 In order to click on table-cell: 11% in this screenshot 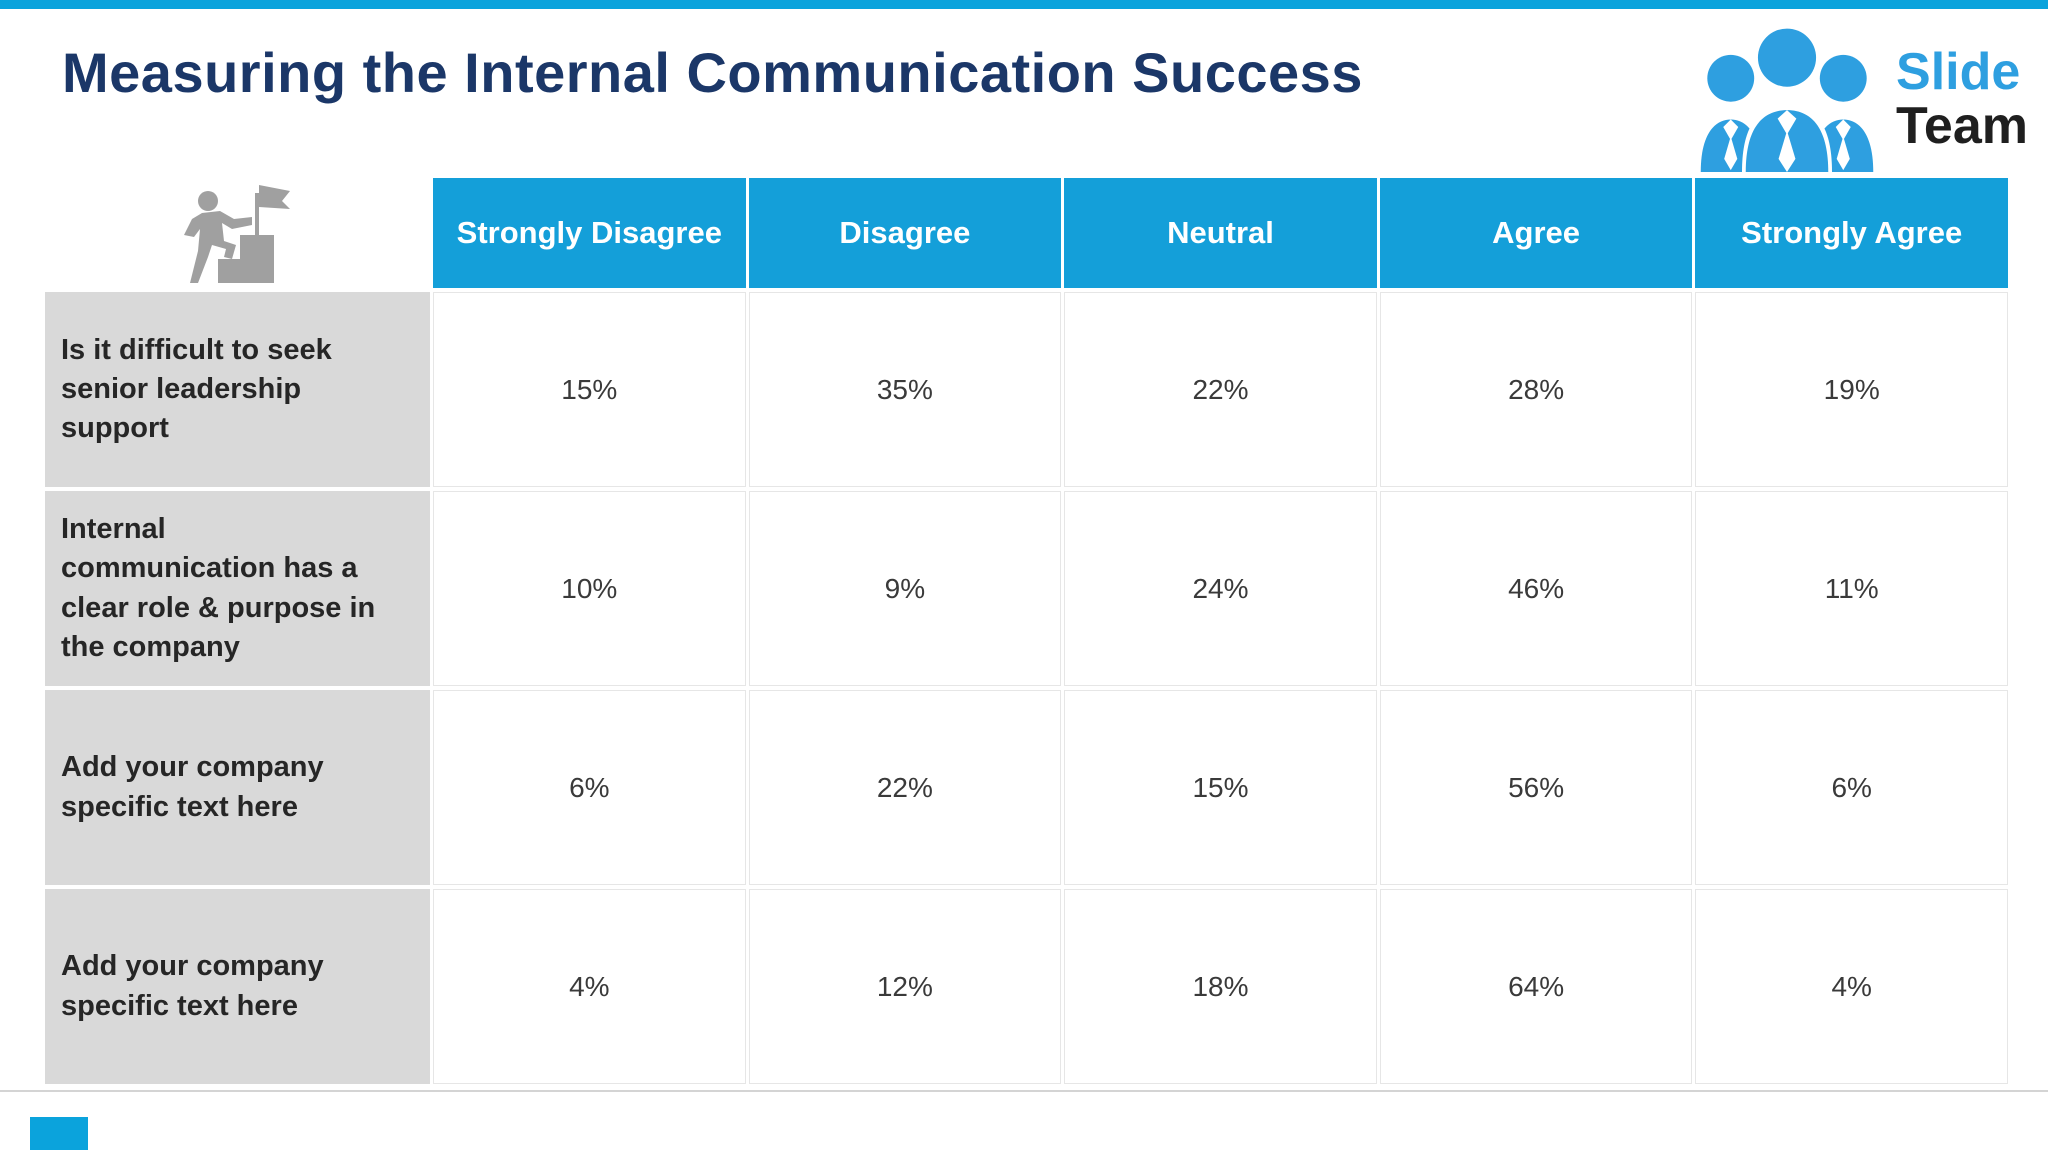, I will do `click(1851, 588)`.